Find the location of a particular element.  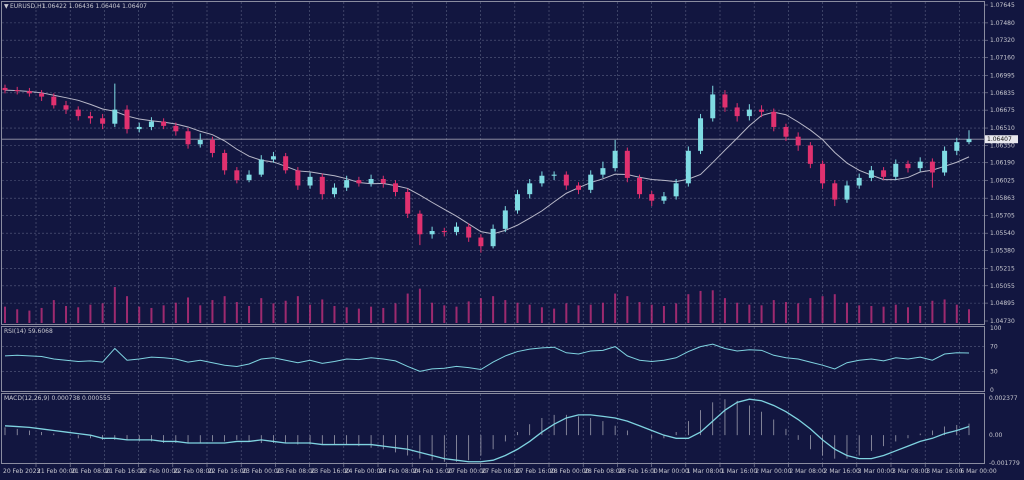

time-tick-label: 2 Mar 00:00 is located at coordinates (773, 471).